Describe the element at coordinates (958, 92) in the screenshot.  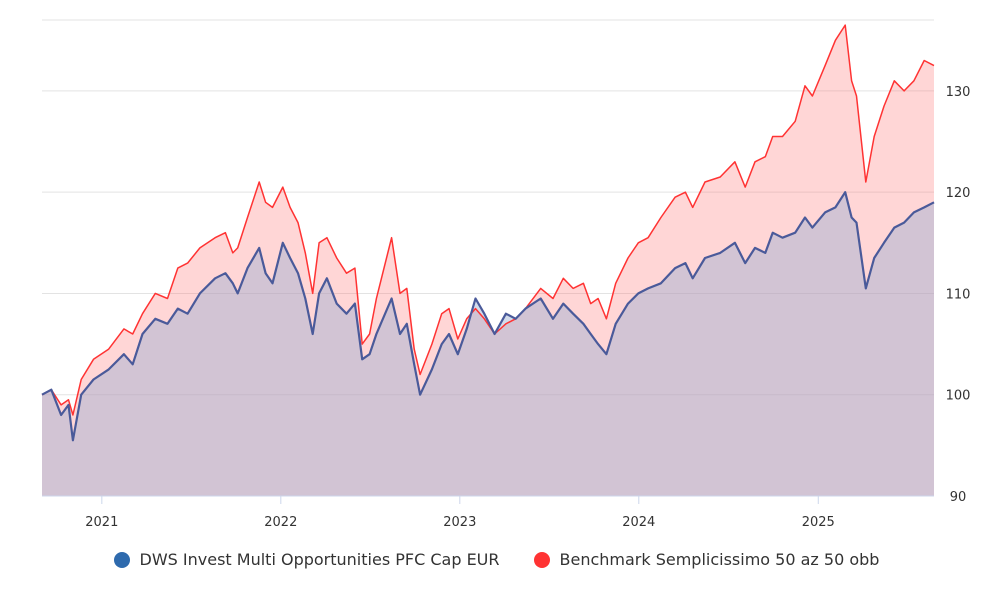
I see `y-tick-label-130: 130` at that location.